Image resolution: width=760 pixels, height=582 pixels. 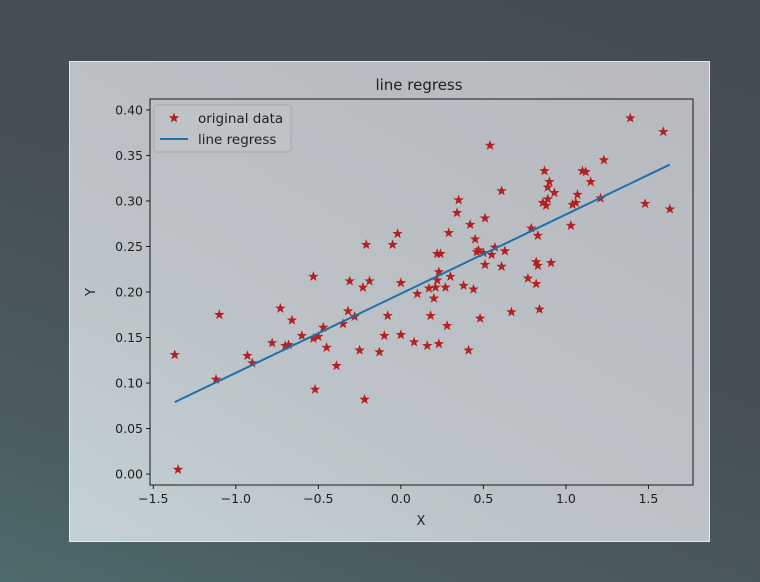 I want to click on legend-box, so click(x=222, y=128).